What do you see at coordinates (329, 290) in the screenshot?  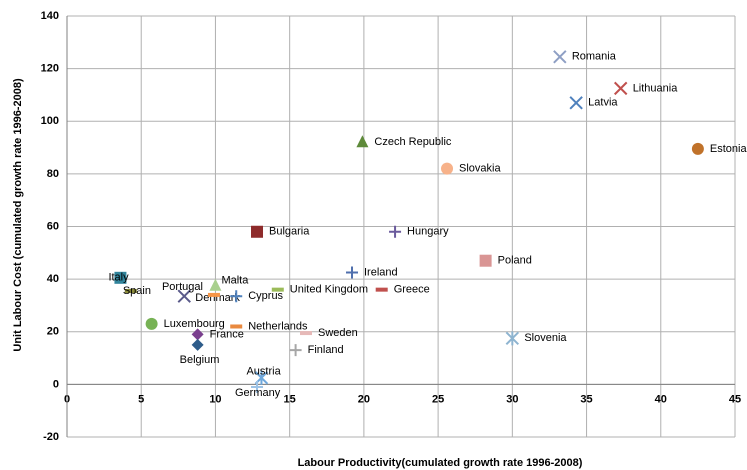 I see `point-label: United Kingdom` at bounding box center [329, 290].